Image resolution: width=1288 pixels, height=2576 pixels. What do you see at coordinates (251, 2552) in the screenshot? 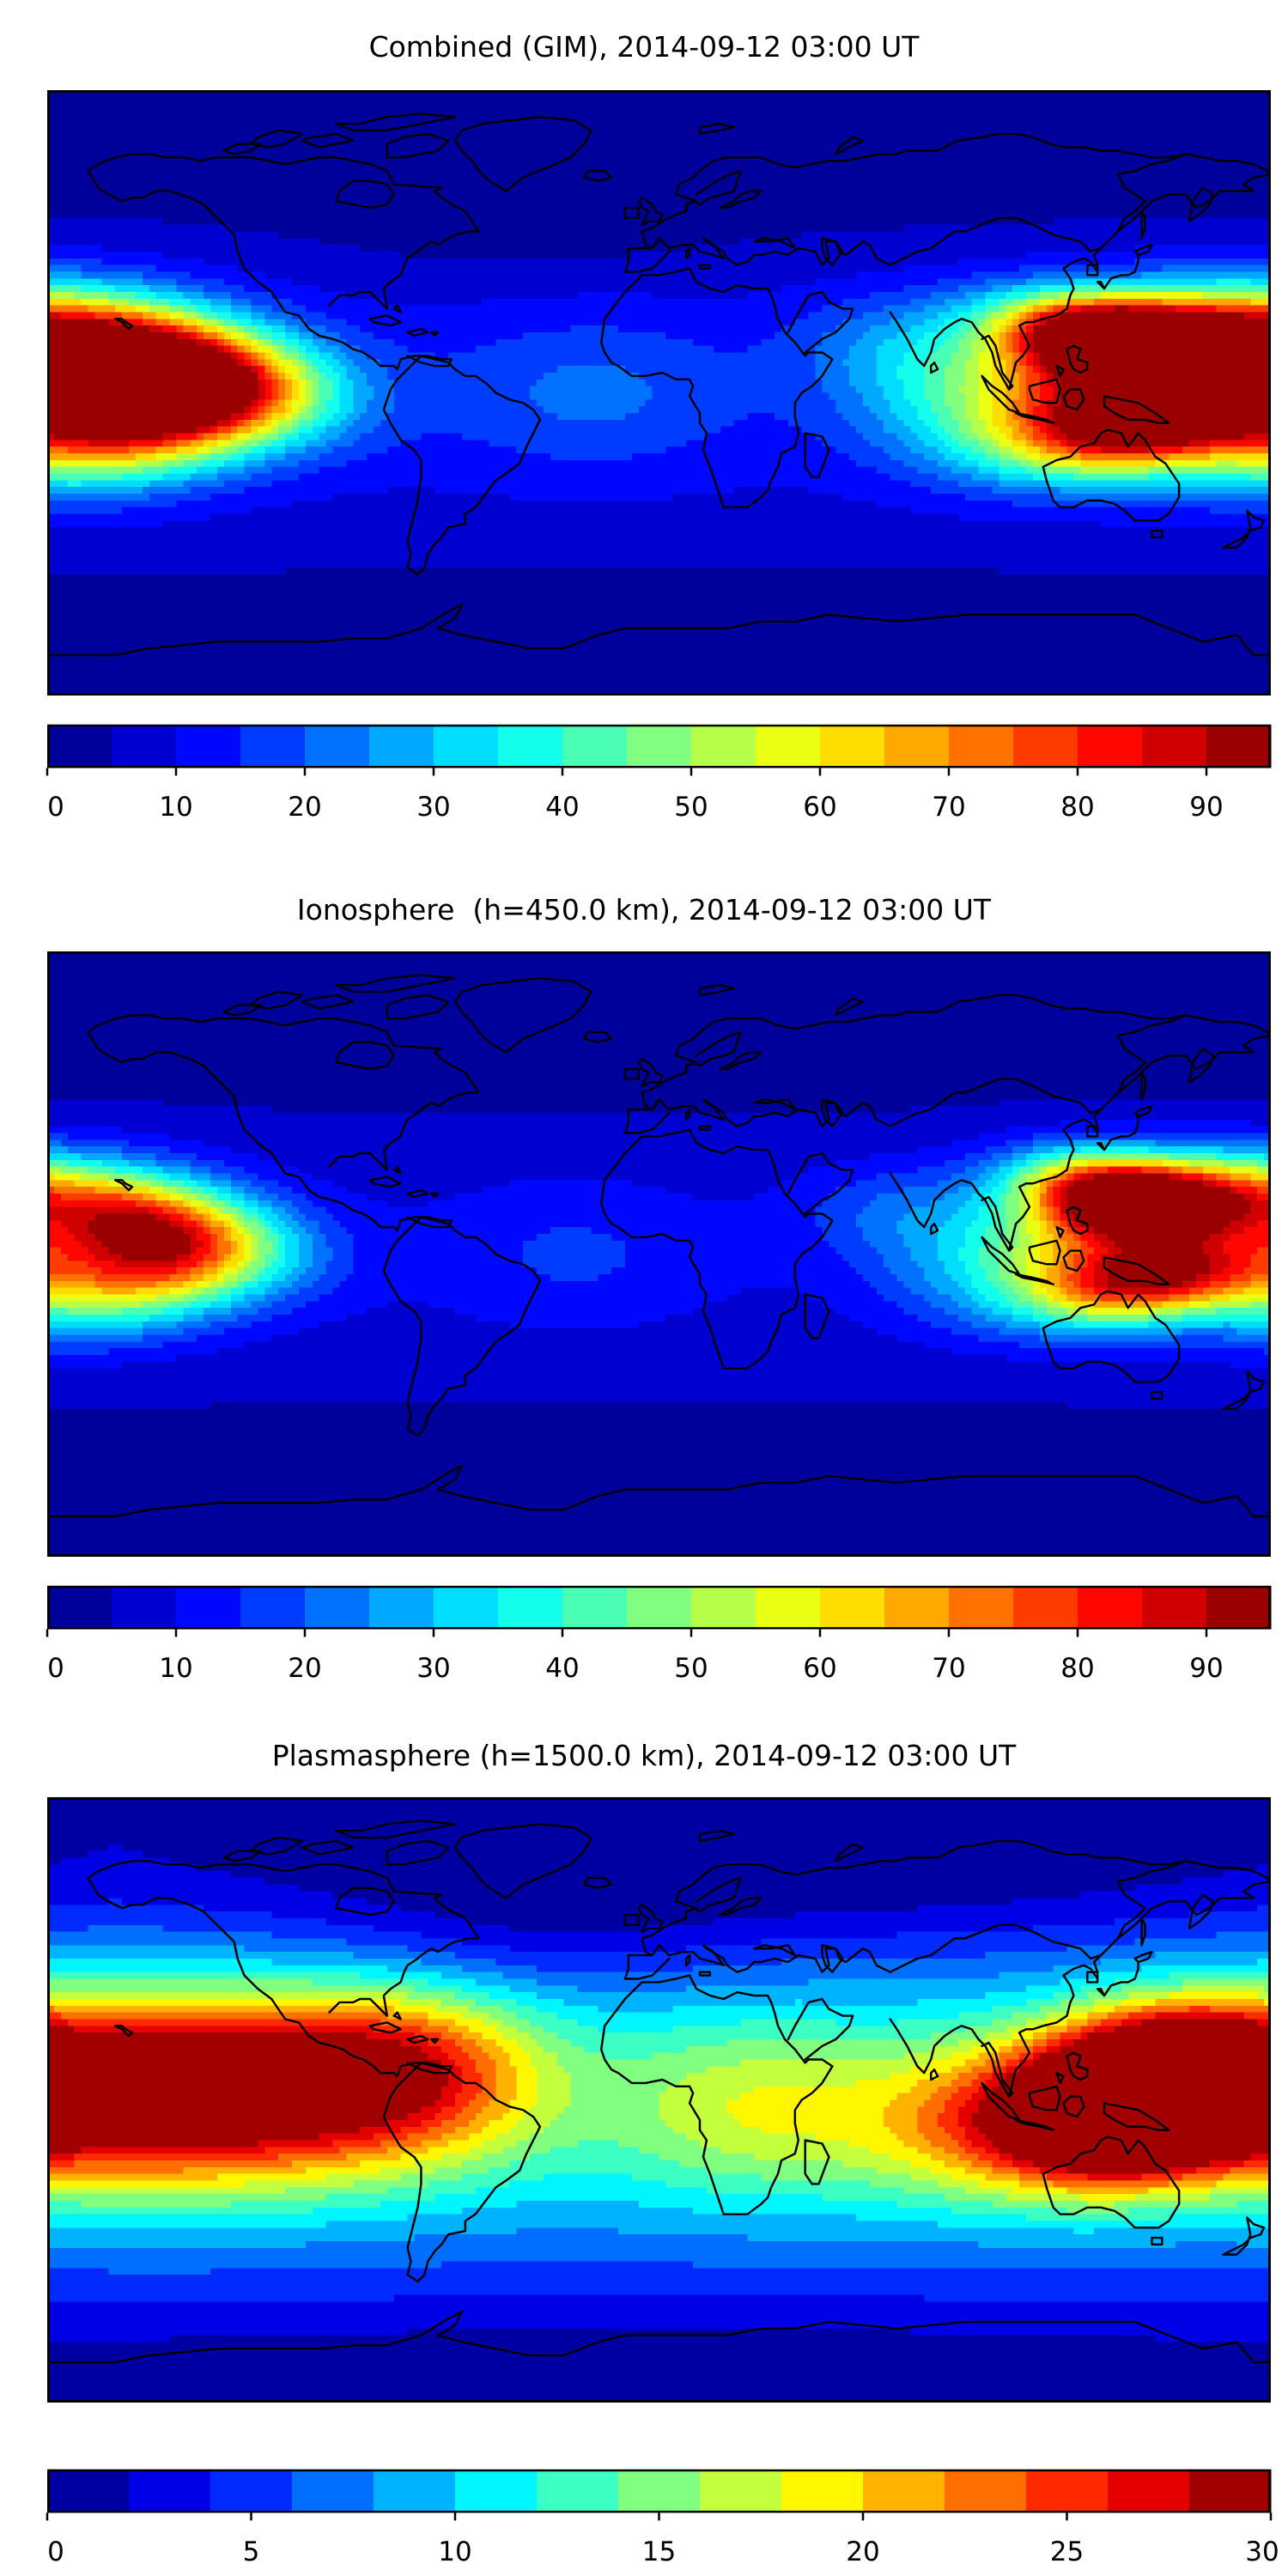
I see `colorbar-tick-label: 5` at bounding box center [251, 2552].